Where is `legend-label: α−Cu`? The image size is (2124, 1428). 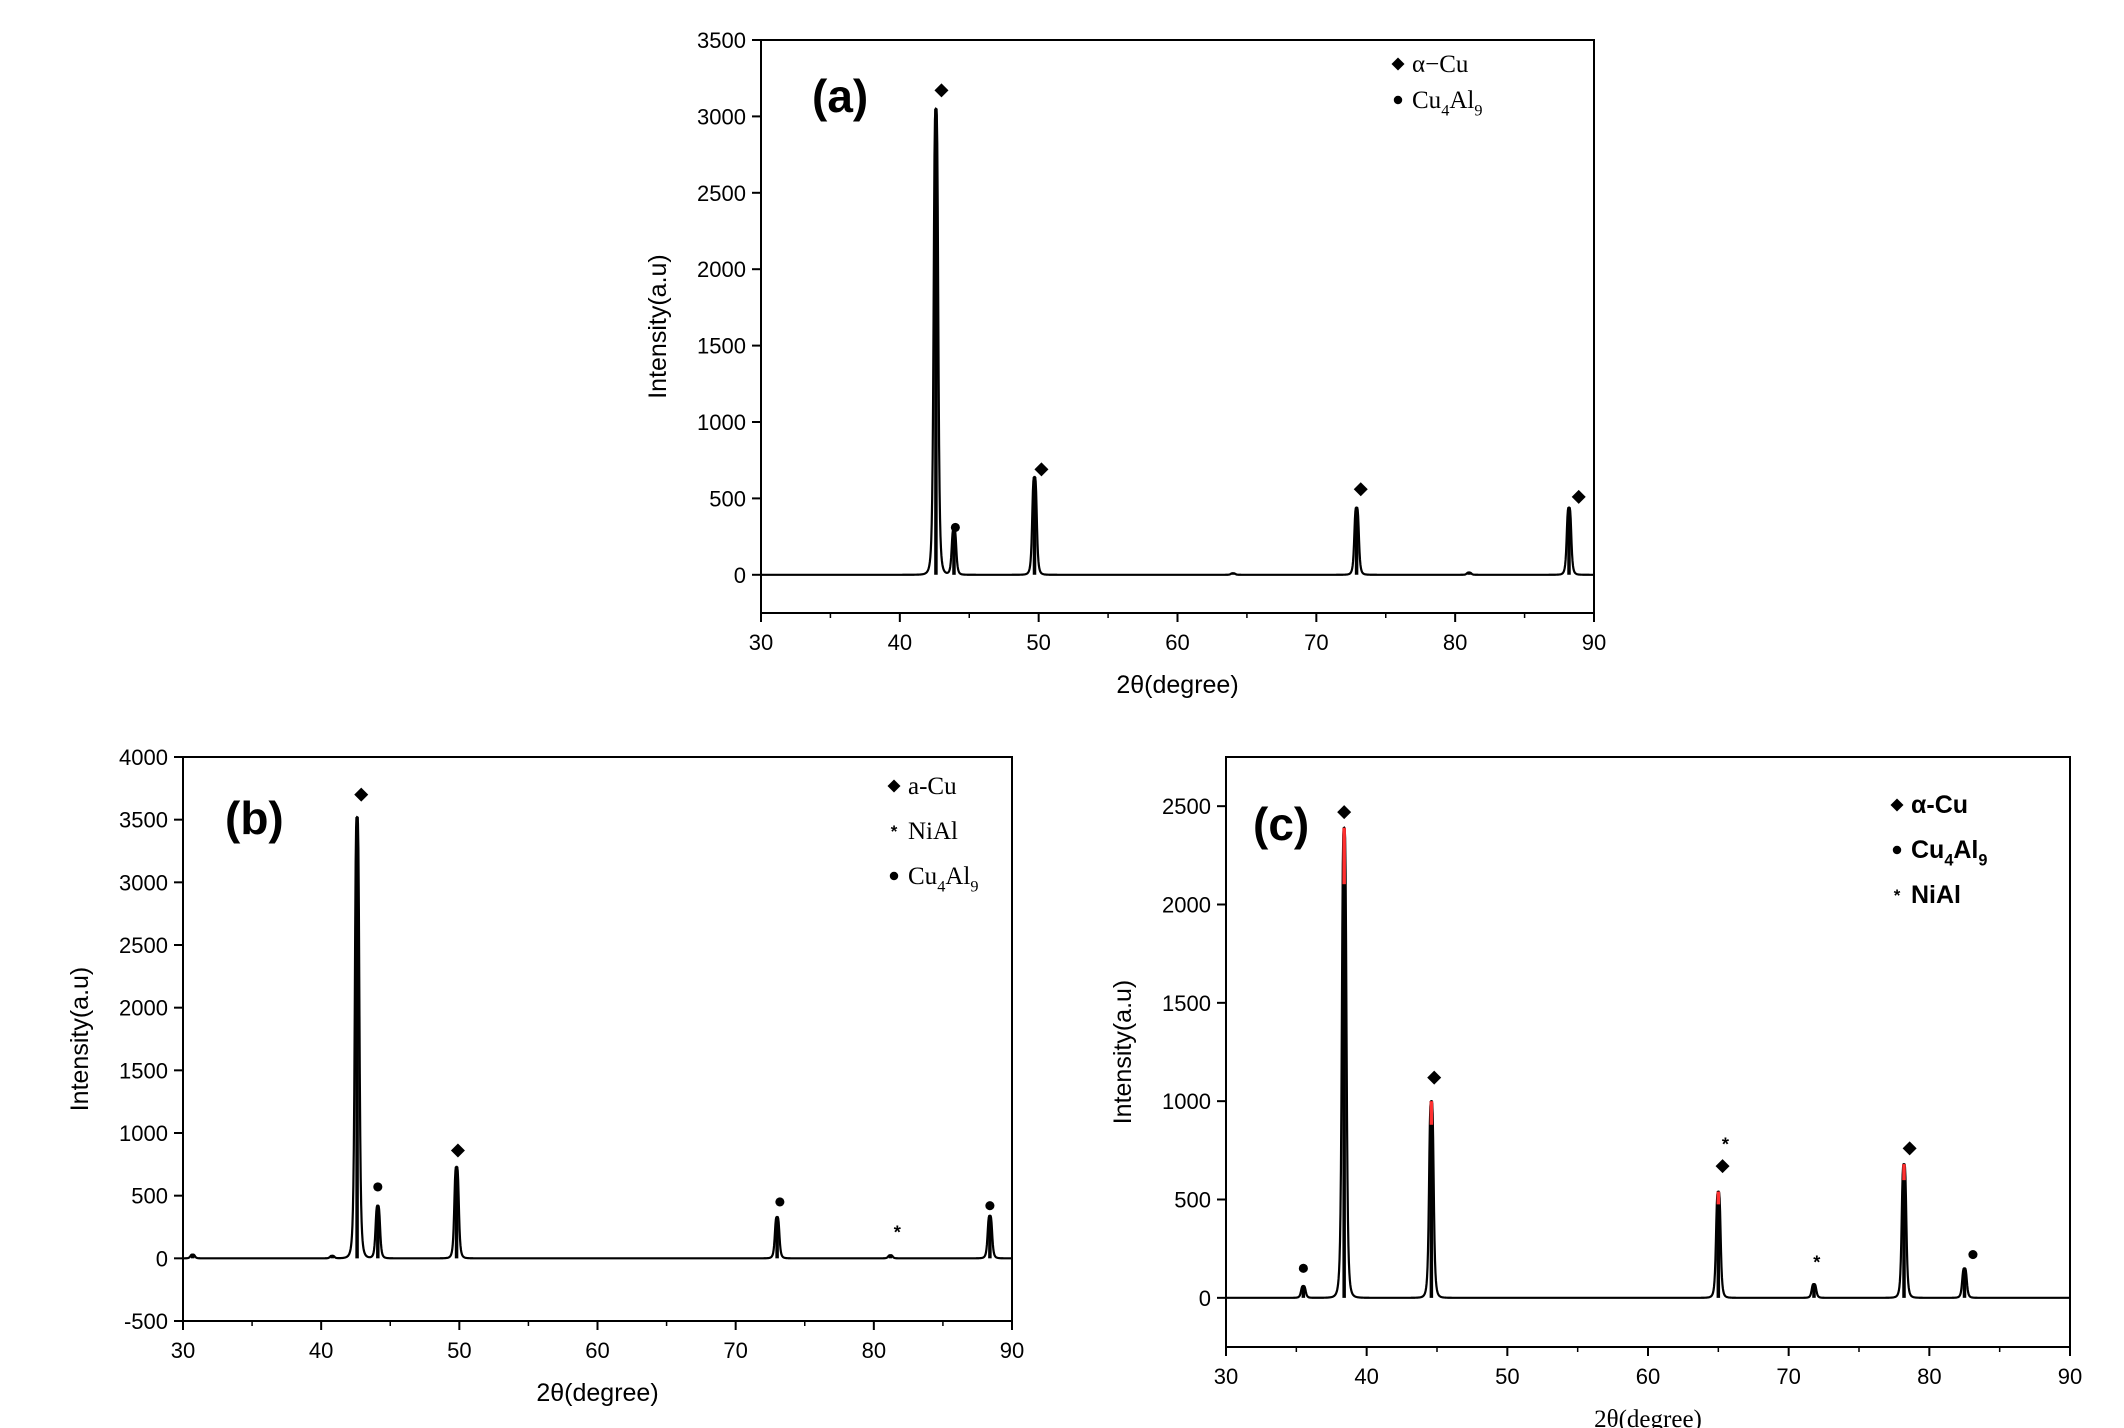
legend-label: α−Cu is located at coordinates (1440, 64).